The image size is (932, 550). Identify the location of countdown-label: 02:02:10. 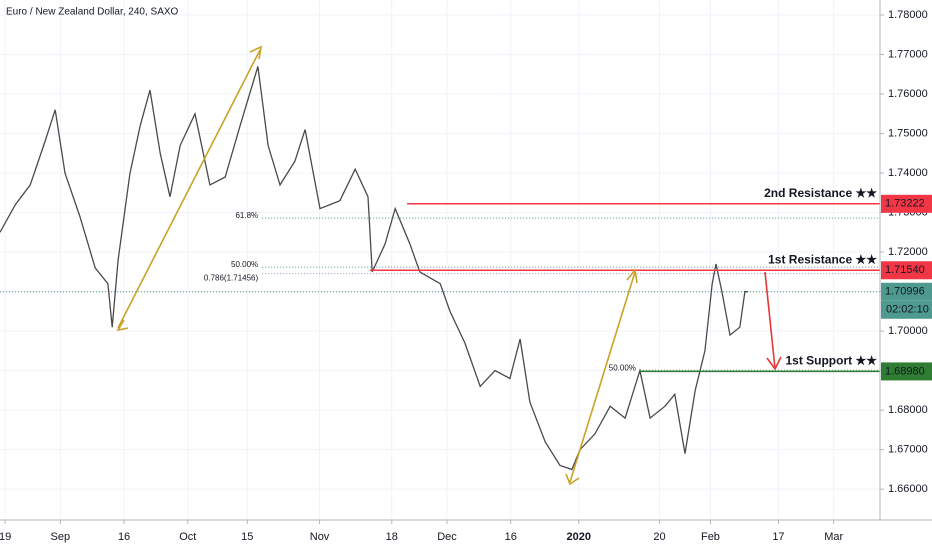
(907, 310).